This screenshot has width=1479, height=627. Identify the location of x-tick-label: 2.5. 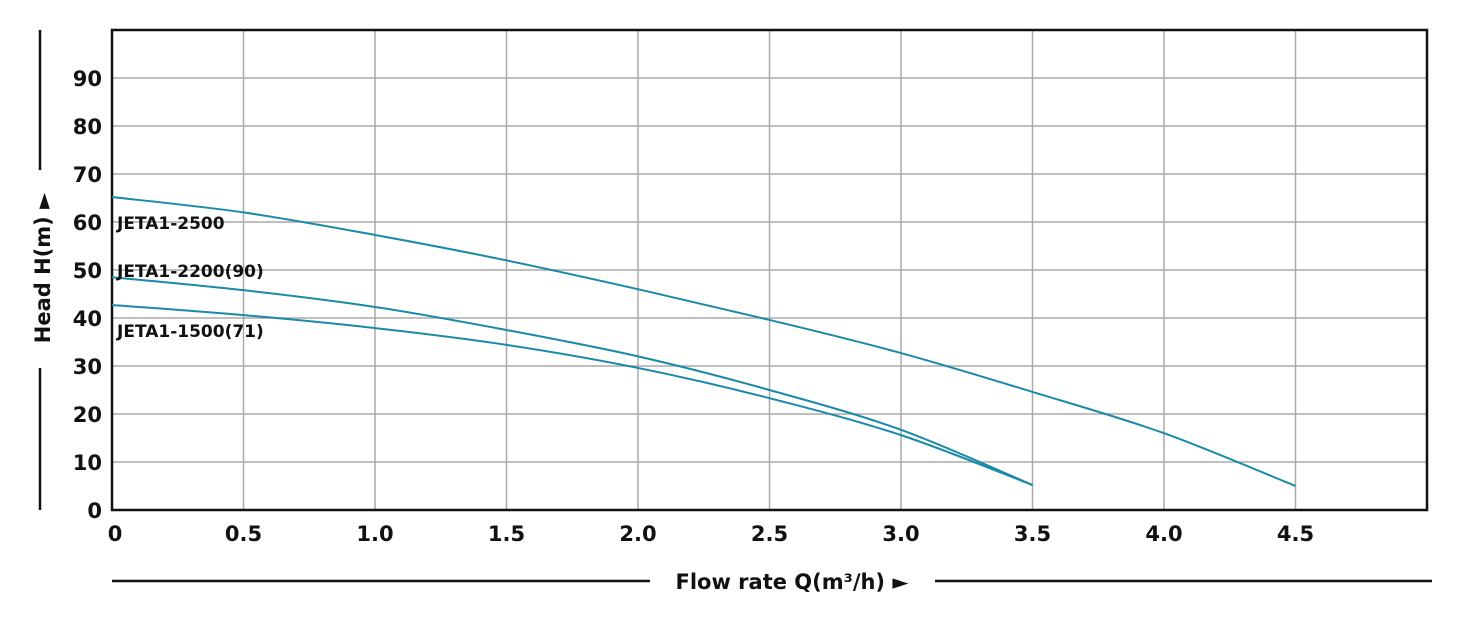
(769, 534).